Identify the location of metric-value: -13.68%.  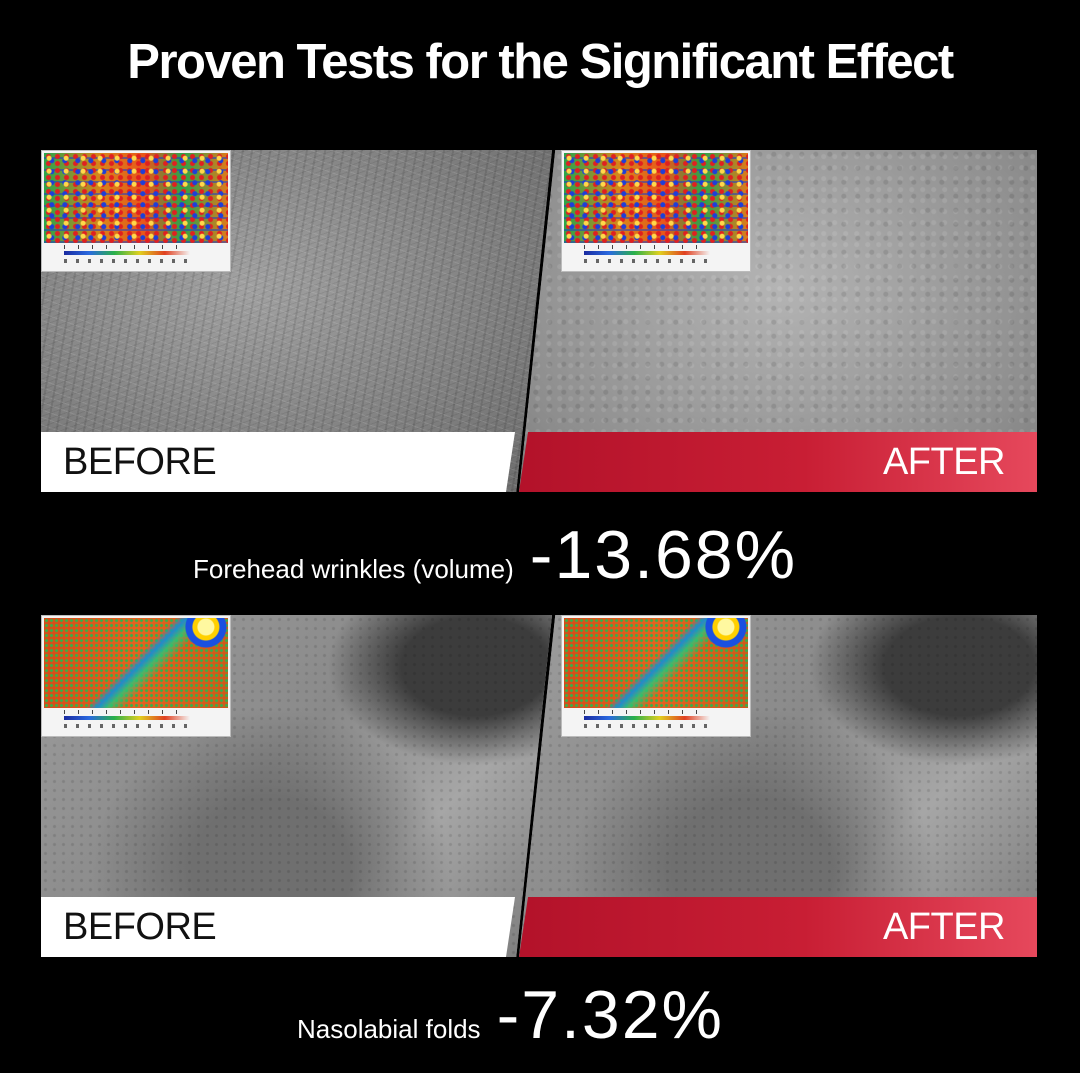
(663, 555).